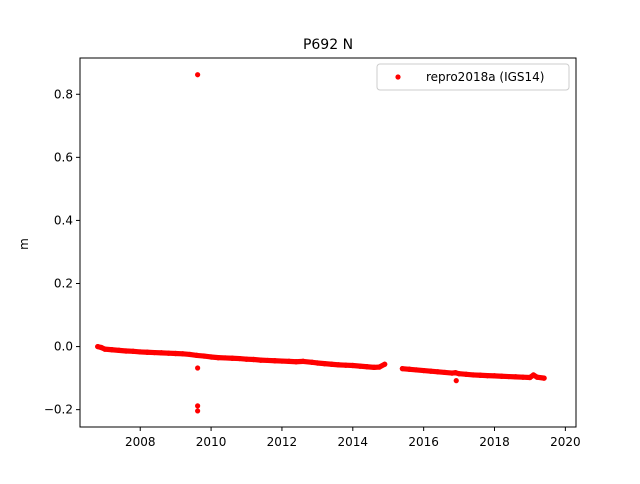  Describe the element at coordinates (58, 410) in the screenshot. I see `y-tick-label: −0.2` at that location.